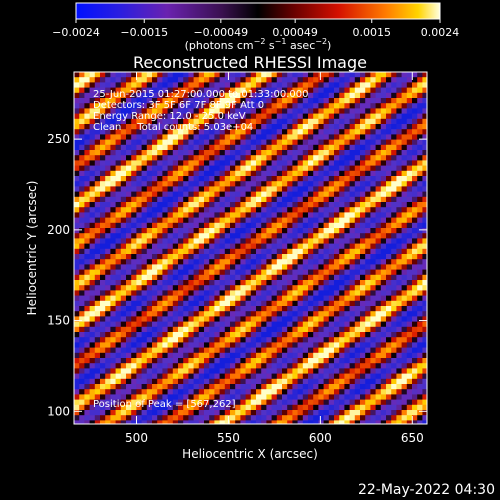 The width and height of the screenshot is (500, 500). Describe the element at coordinates (58, 321) in the screenshot. I see `y-tick-label: 150` at that location.